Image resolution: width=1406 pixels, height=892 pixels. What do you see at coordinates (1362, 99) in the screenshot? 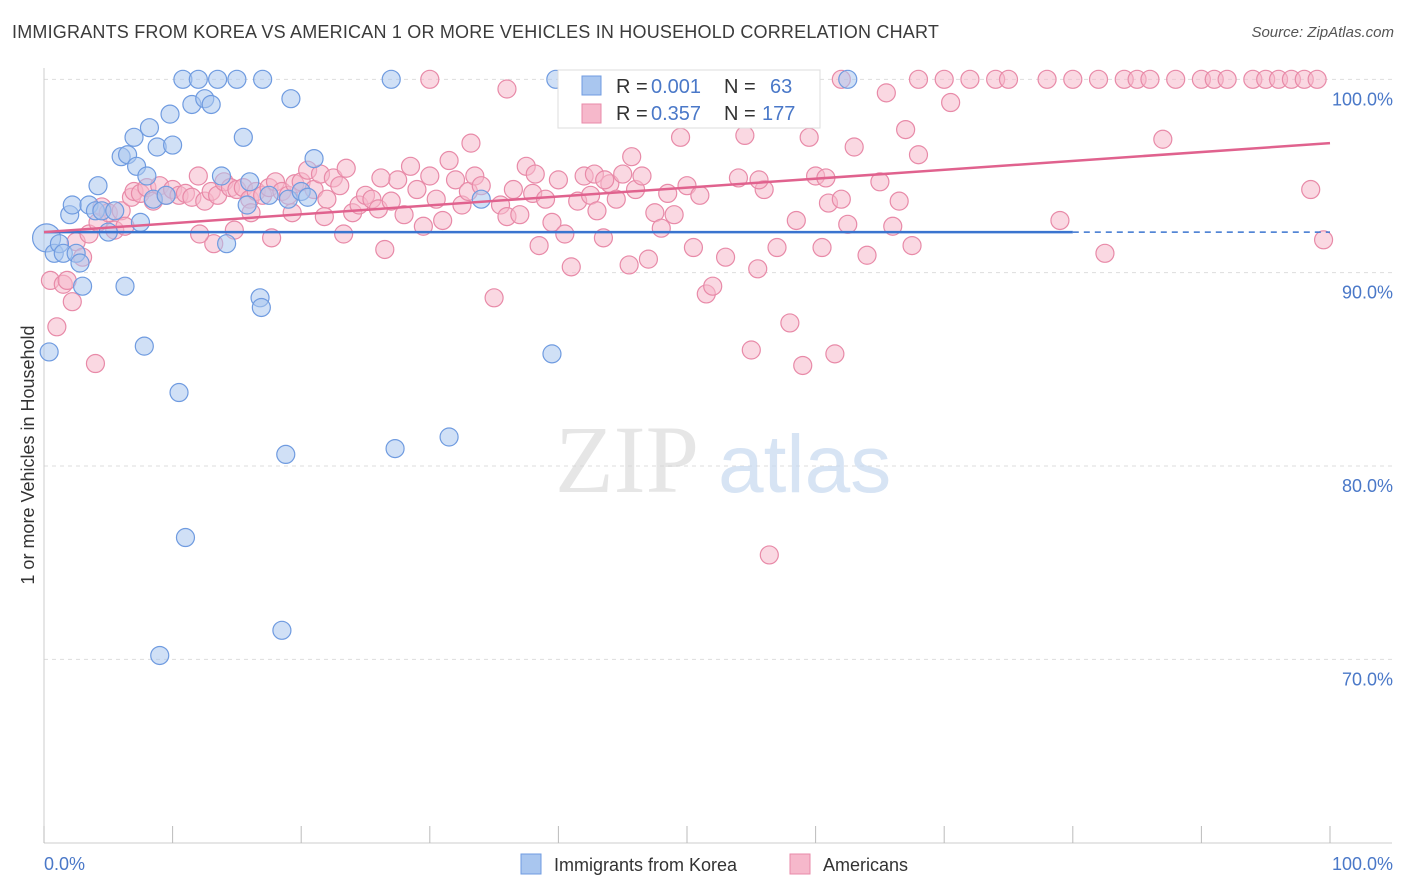
I see `y-tick-label: 100.0%` at bounding box center [1362, 99].